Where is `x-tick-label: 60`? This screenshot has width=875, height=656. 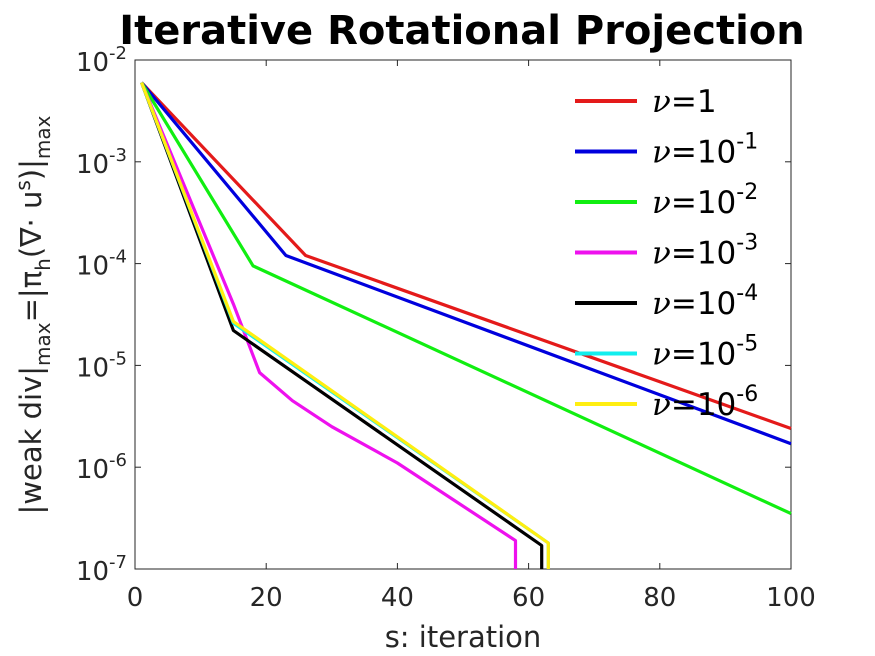
x-tick-label: 60 is located at coordinates (528, 598).